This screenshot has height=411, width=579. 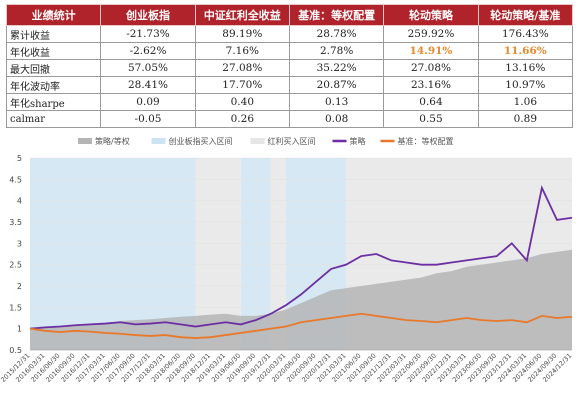 I want to click on row-label: 年化波动率, so click(x=53, y=85).